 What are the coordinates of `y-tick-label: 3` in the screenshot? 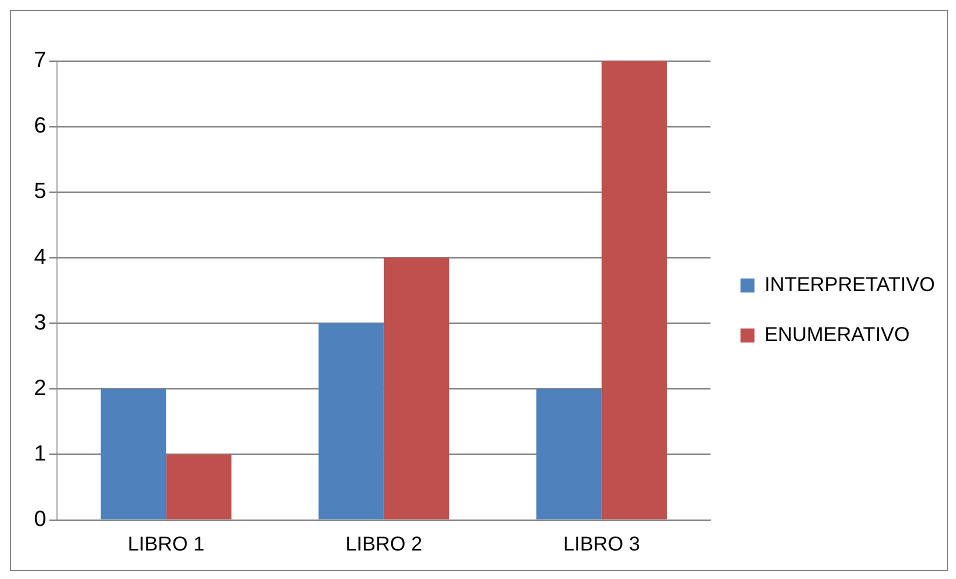 It's located at (40, 321).